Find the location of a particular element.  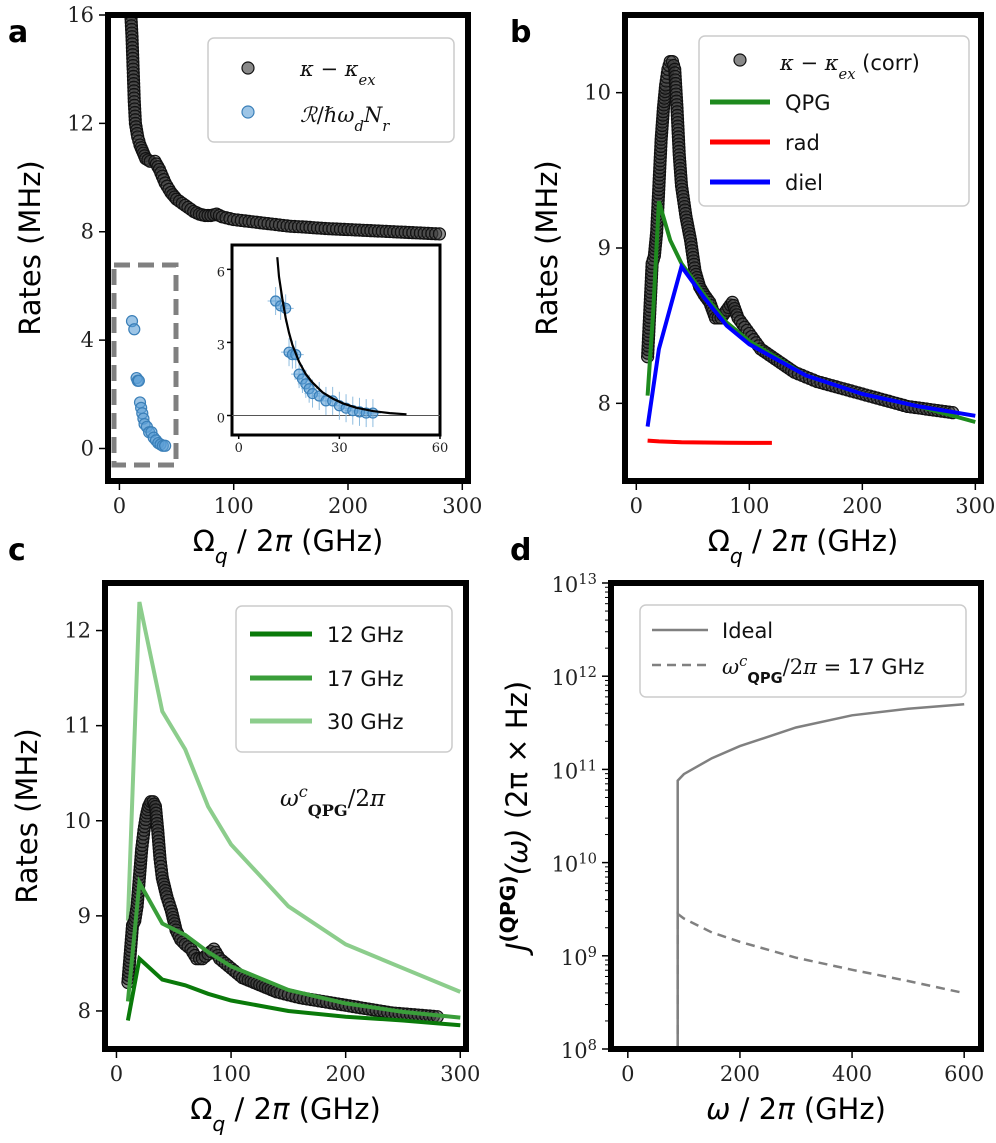

panel-d-xlabel-part-2: π is located at coordinates (786, 1109).